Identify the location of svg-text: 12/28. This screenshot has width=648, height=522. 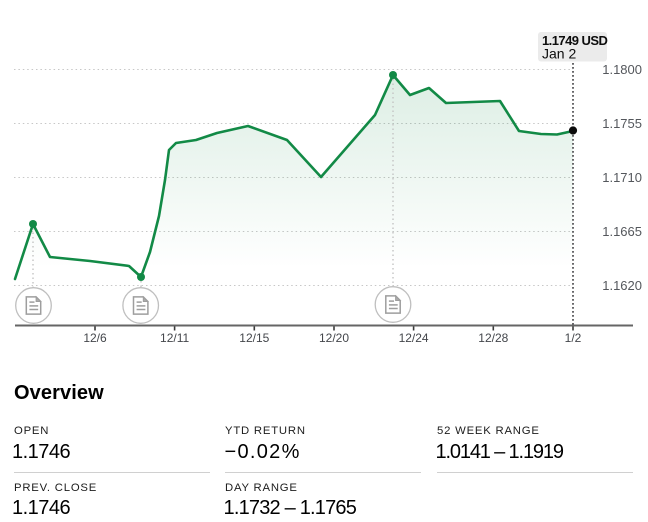
(493, 338).